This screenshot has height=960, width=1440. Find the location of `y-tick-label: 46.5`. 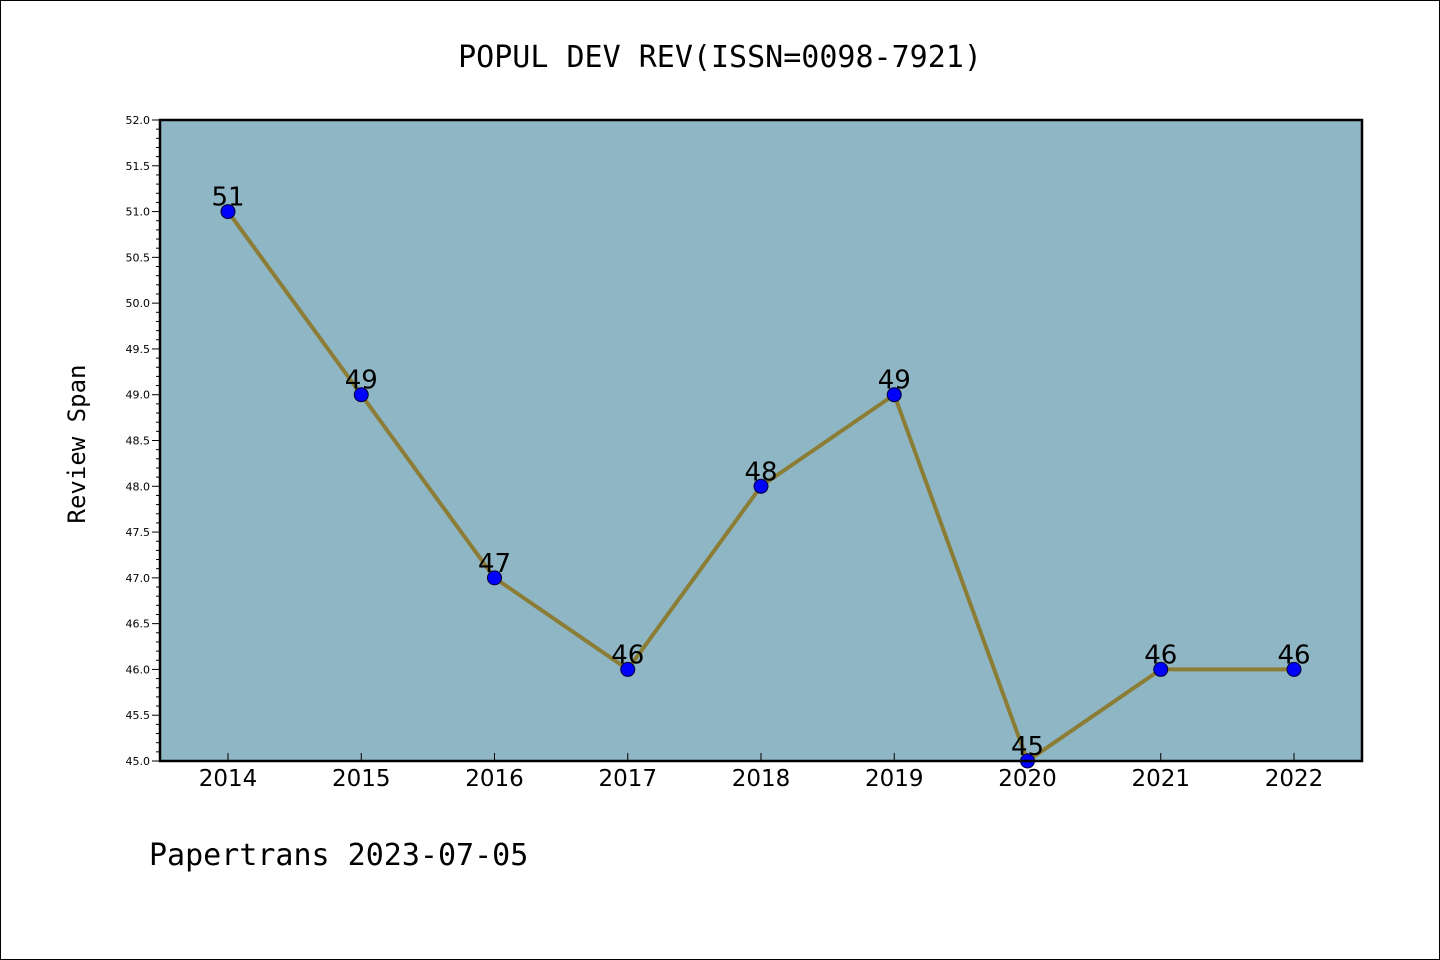

y-tick-label: 46.5 is located at coordinates (138, 624).